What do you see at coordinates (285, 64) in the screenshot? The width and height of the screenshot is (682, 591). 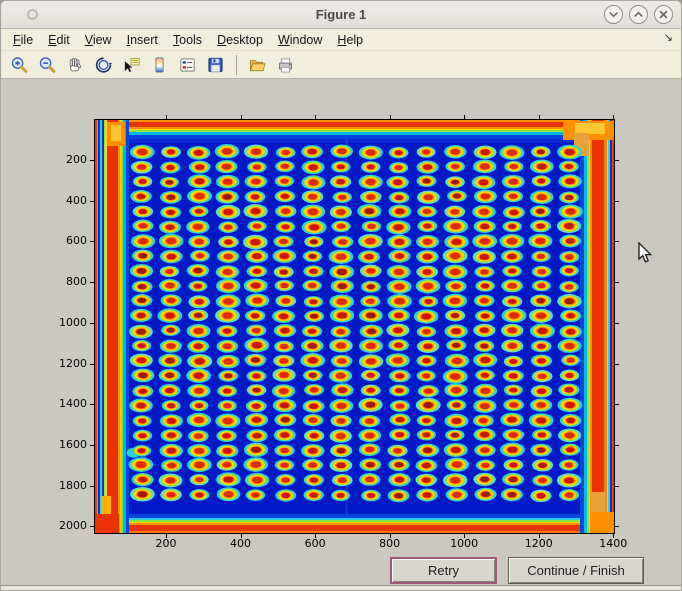 I see `print-icon` at bounding box center [285, 64].